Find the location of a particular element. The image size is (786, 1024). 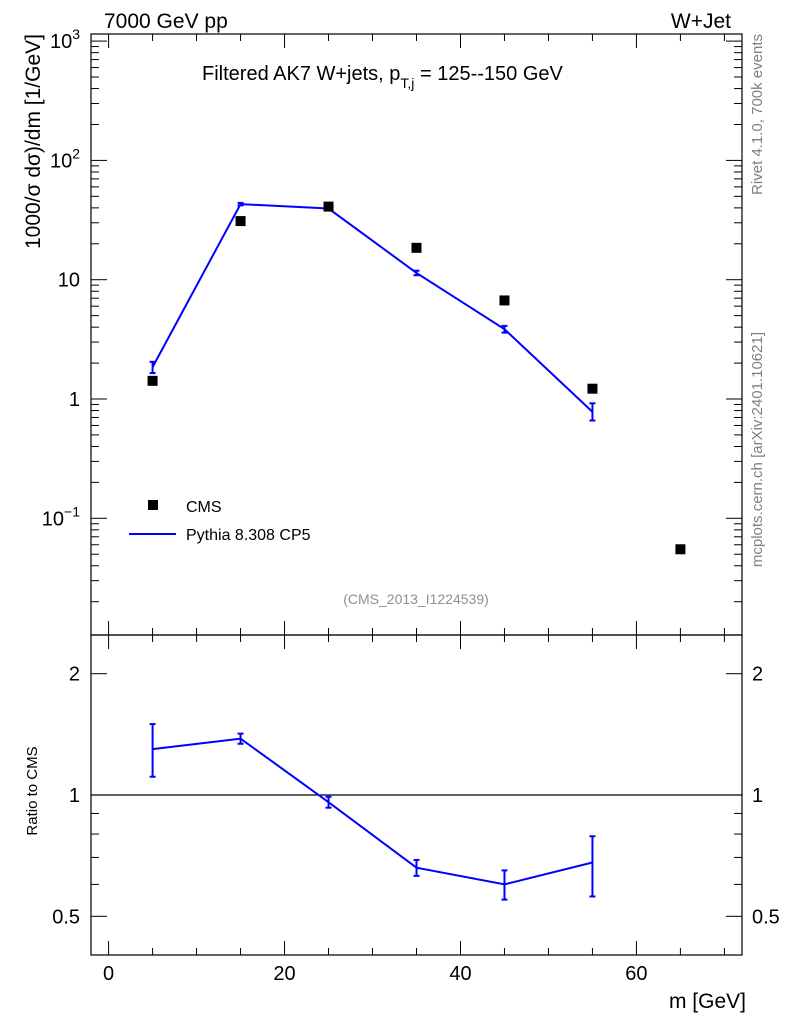

y-tick-label: 10 is located at coordinates (69, 281).